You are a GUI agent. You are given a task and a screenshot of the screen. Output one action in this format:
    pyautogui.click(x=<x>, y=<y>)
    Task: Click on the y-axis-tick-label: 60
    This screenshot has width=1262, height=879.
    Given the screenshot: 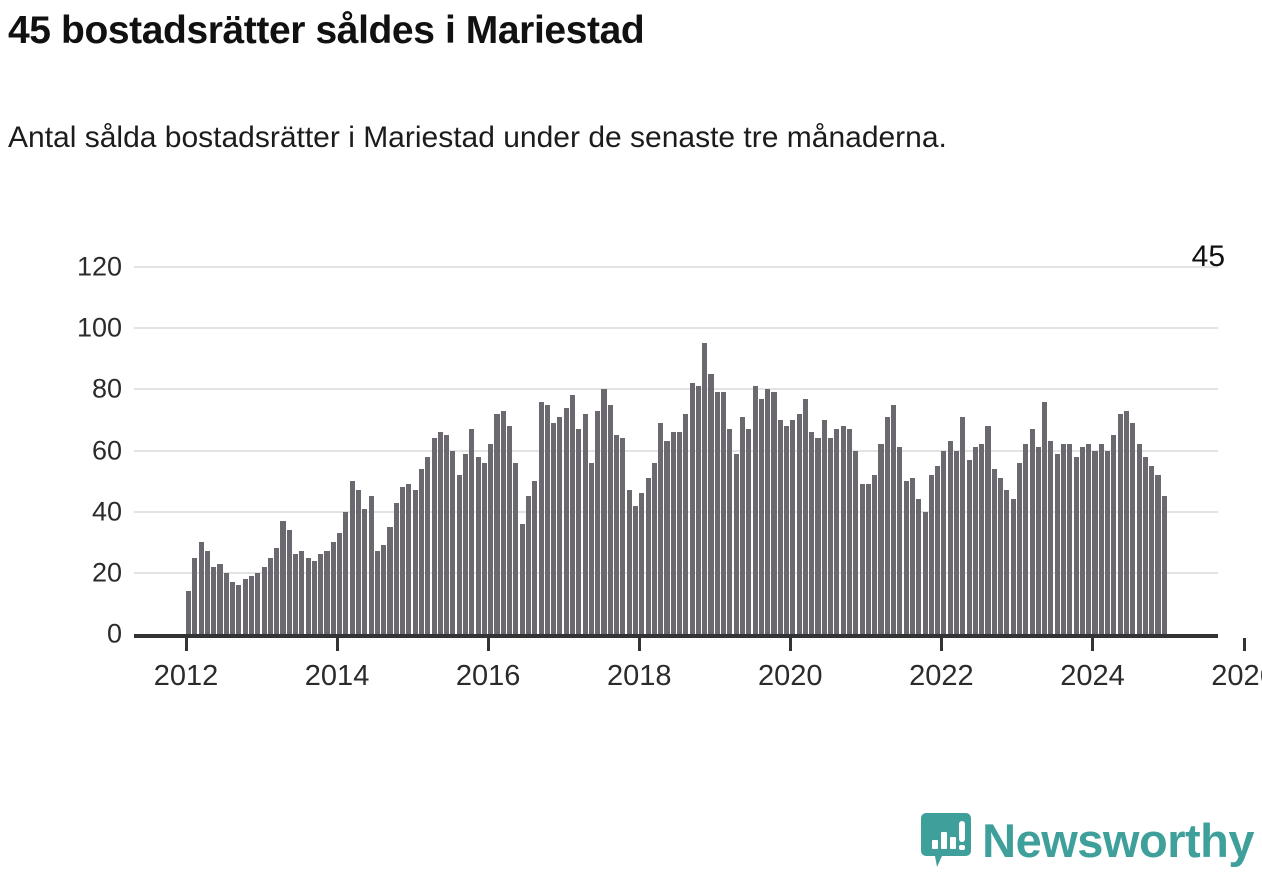 What is the action you would take?
    pyautogui.click(x=106, y=450)
    